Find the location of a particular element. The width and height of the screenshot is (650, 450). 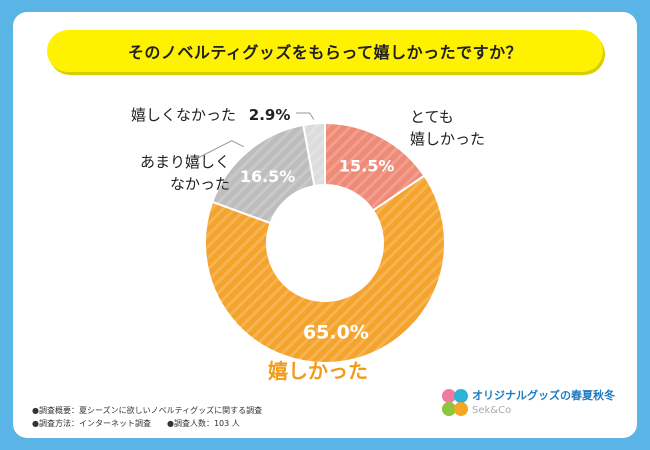

slice-not-very-happy-texture is located at coordinates (263, 174).